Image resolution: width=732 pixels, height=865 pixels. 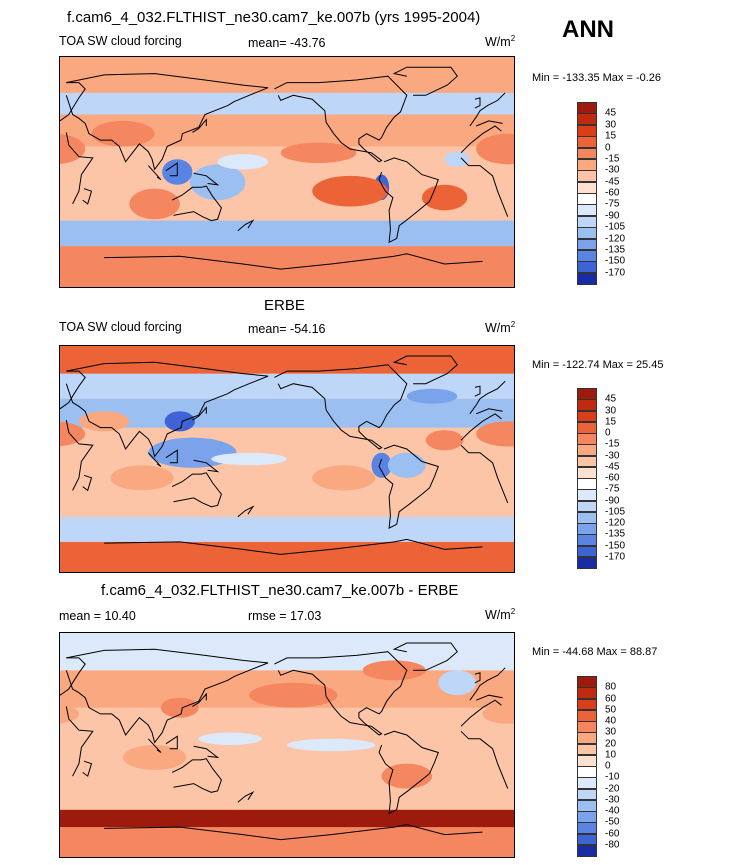 I want to click on panel3-minmax: Min = -44.68 Max = 88.87, so click(x=595, y=652).